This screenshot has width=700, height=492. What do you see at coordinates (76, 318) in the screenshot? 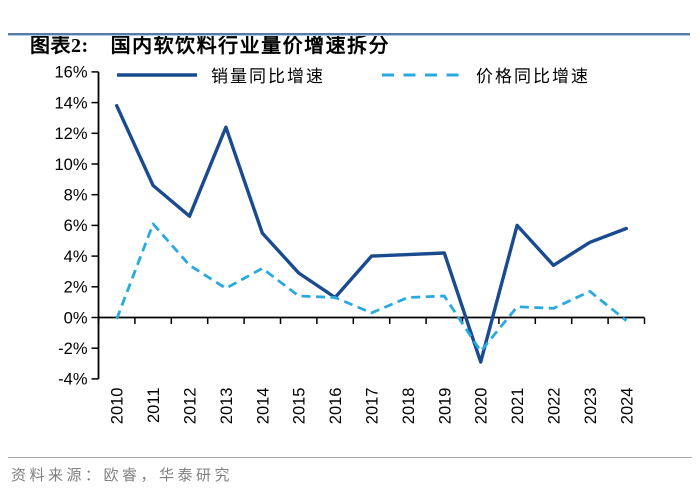
I see `y-axis-label: 0%` at bounding box center [76, 318].